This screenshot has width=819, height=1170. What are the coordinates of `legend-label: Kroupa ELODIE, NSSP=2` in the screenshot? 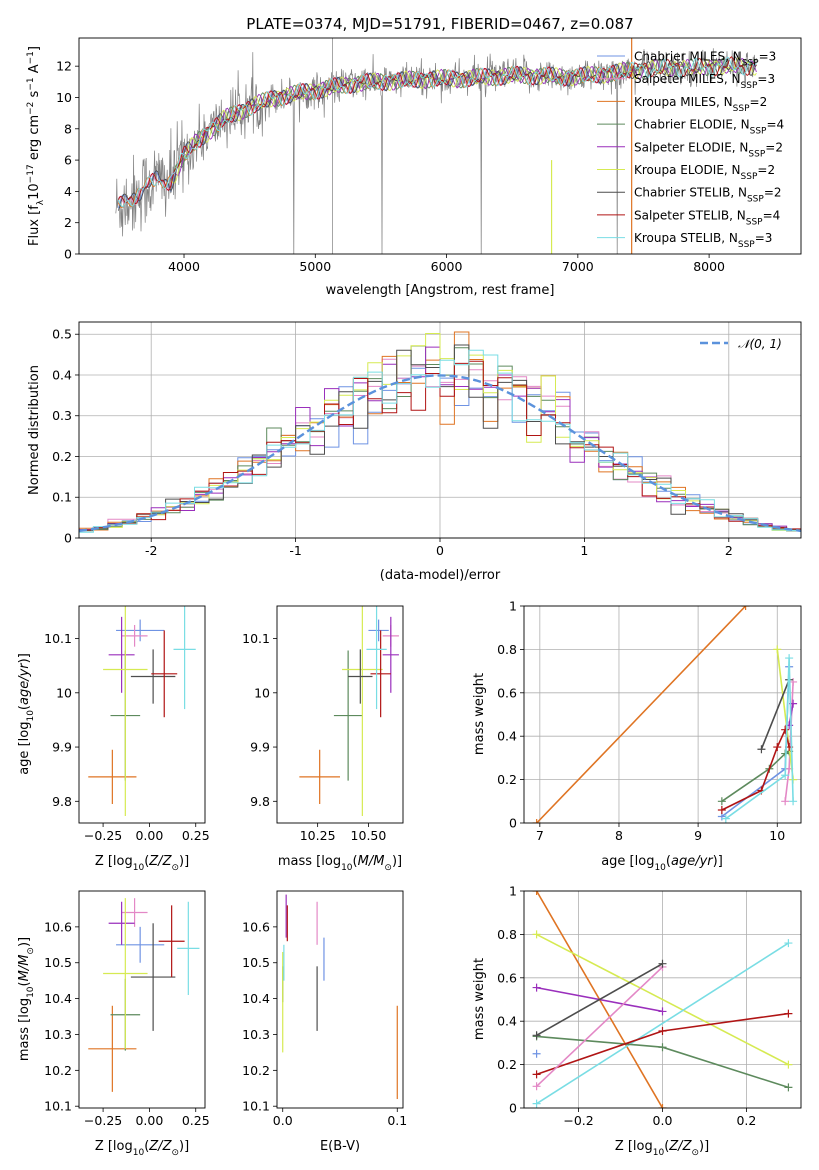 It's located at (704, 172).